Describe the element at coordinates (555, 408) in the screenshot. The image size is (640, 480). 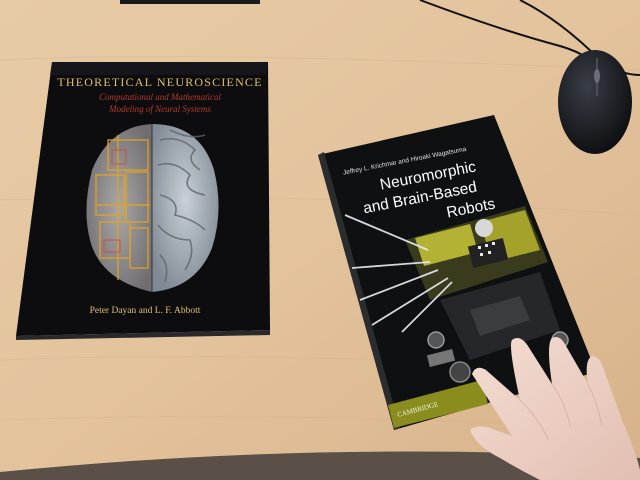
I see `hand` at that location.